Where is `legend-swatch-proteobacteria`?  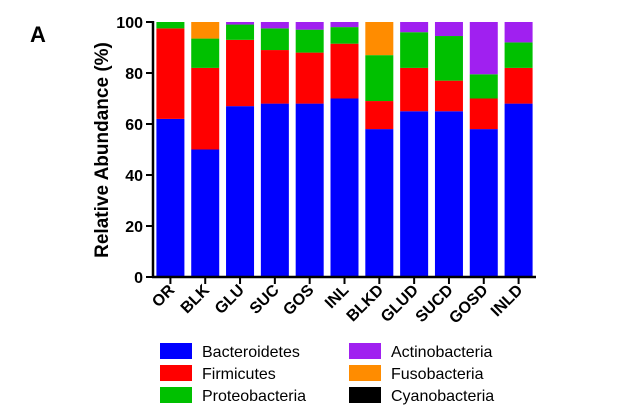
legend-swatch-proteobacteria is located at coordinates (176, 395).